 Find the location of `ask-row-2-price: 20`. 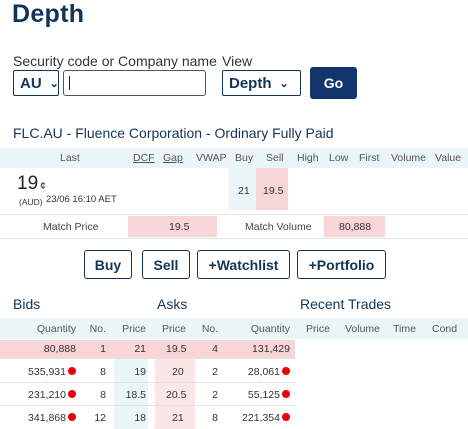

ask-row-2-price: 20 is located at coordinates (178, 372).